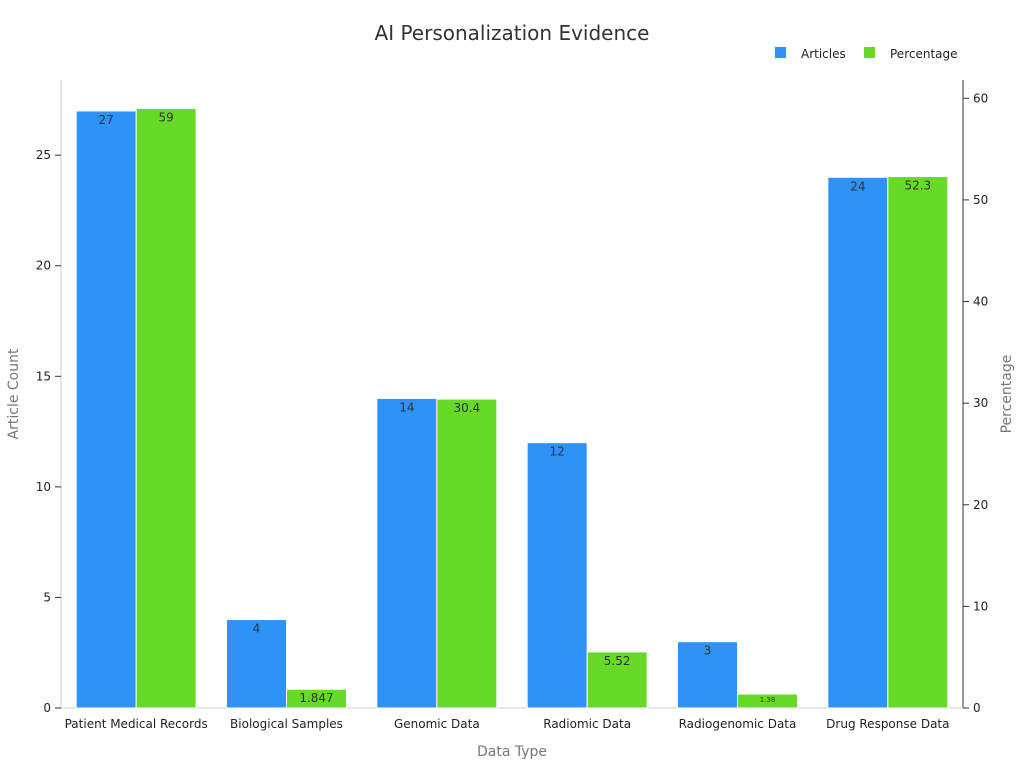 The width and height of the screenshot is (1024, 768). What do you see at coordinates (823, 54) in the screenshot?
I see `legend-label-articles: Articles` at bounding box center [823, 54].